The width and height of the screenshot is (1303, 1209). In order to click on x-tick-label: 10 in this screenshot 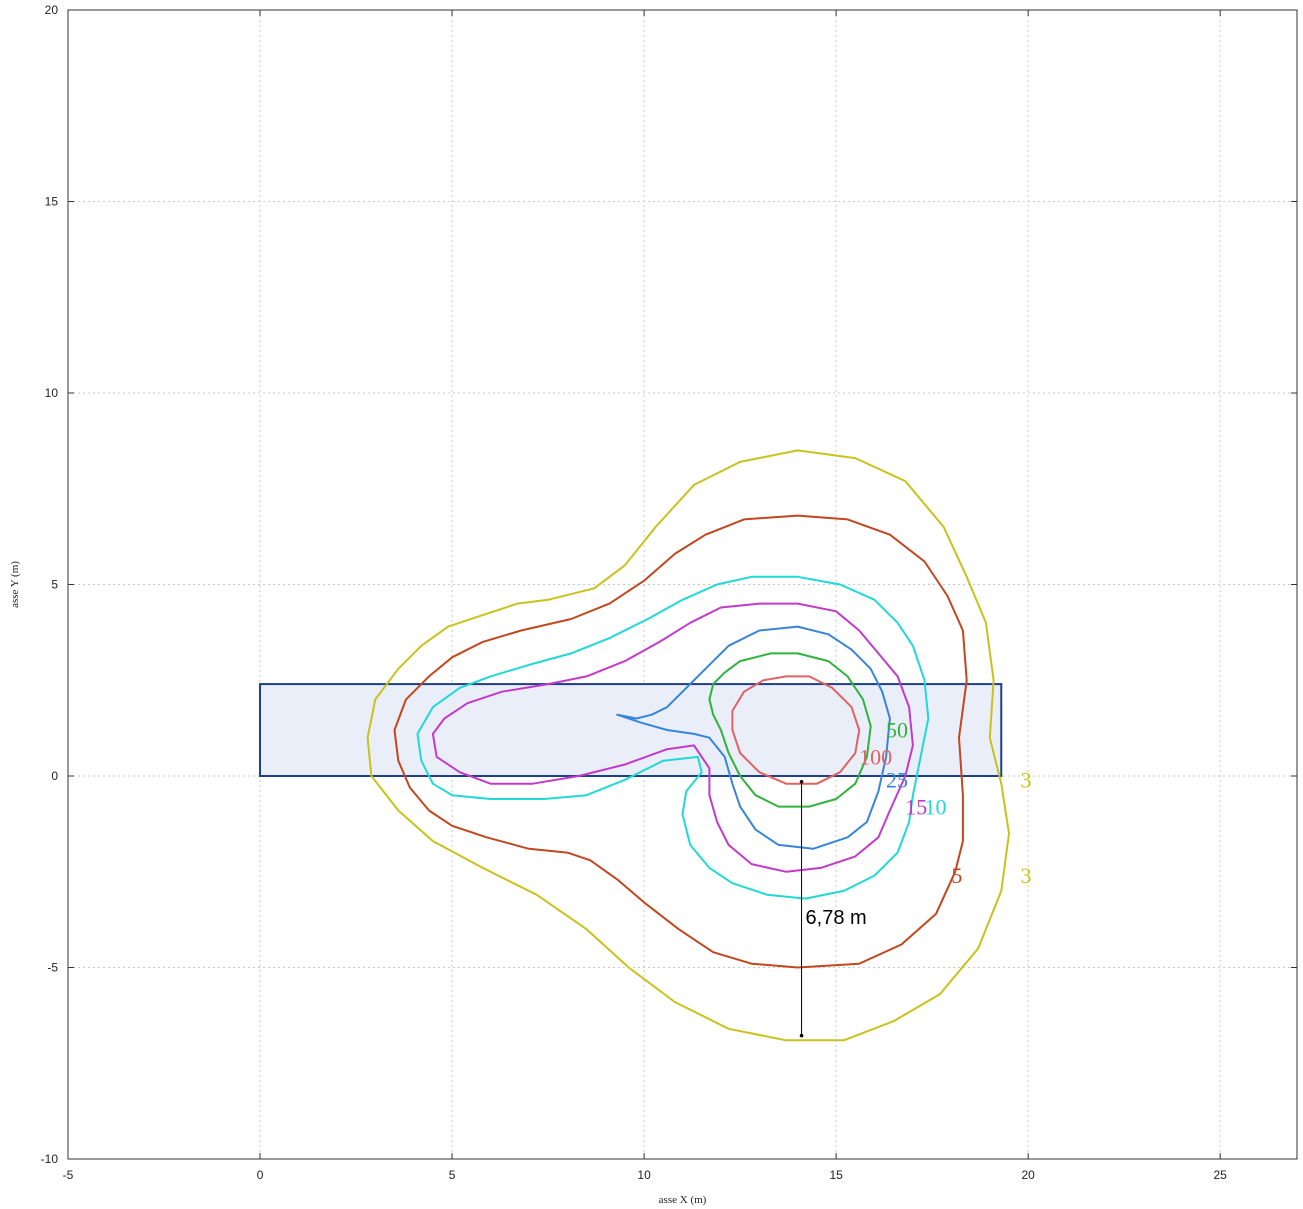, I will do `click(644, 1175)`.